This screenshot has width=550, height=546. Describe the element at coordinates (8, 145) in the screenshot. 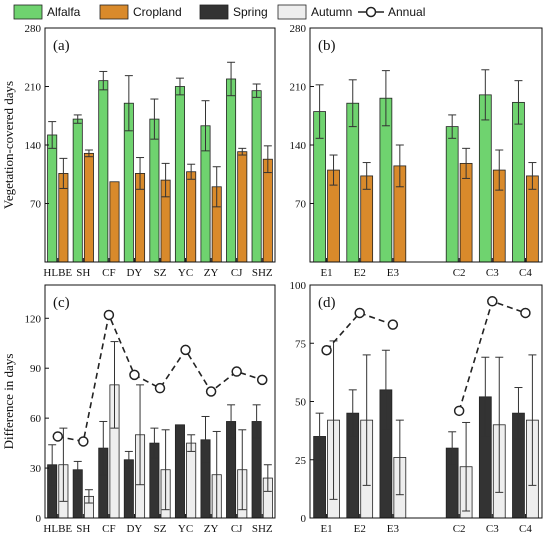

I see `y-axis-label: Vegetation-covered days` at that location.